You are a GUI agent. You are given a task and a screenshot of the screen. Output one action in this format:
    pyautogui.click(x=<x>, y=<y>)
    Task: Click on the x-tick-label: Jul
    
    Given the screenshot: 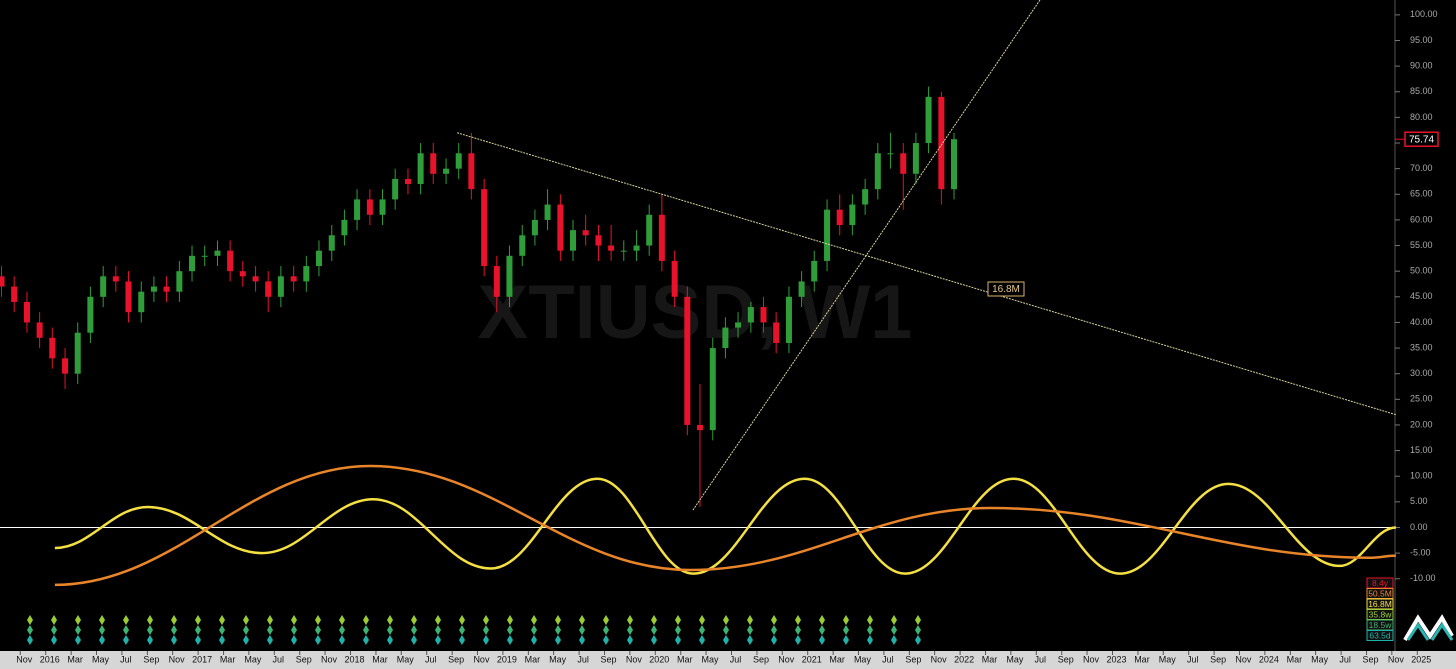 What is the action you would take?
    pyautogui.click(x=126, y=659)
    